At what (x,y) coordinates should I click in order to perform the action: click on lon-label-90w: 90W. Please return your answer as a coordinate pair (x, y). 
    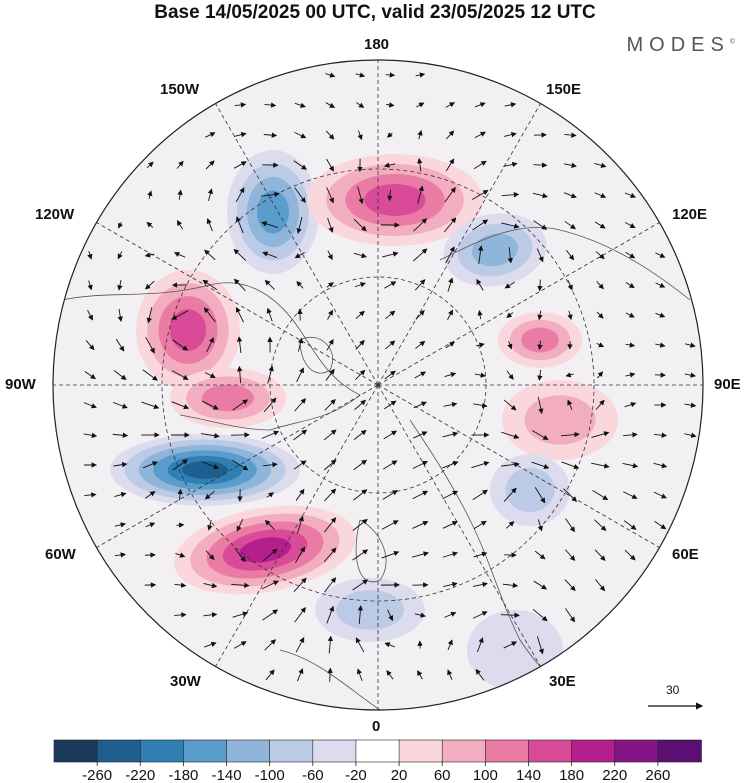
    Looking at the image, I should click on (20, 384).